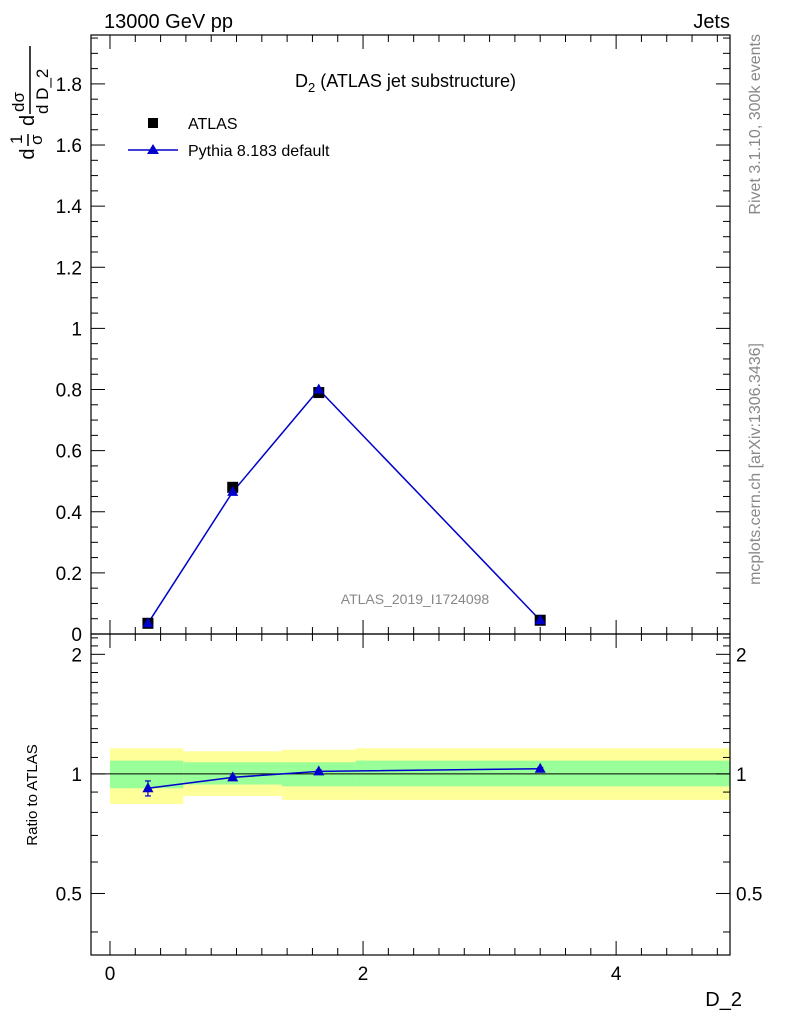 This screenshot has height=1024, width=786. What do you see at coordinates (76, 775) in the screenshot?
I see `ratio-y-tick-label: 1` at bounding box center [76, 775].